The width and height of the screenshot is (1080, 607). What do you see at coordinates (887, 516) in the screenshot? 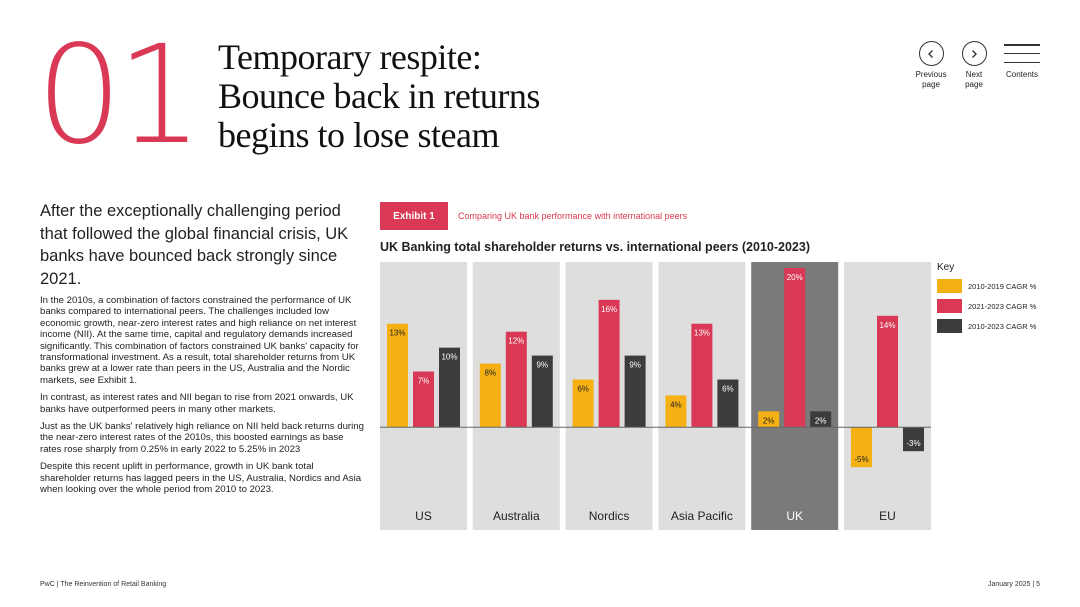
I see `category-label: EU` at bounding box center [887, 516].